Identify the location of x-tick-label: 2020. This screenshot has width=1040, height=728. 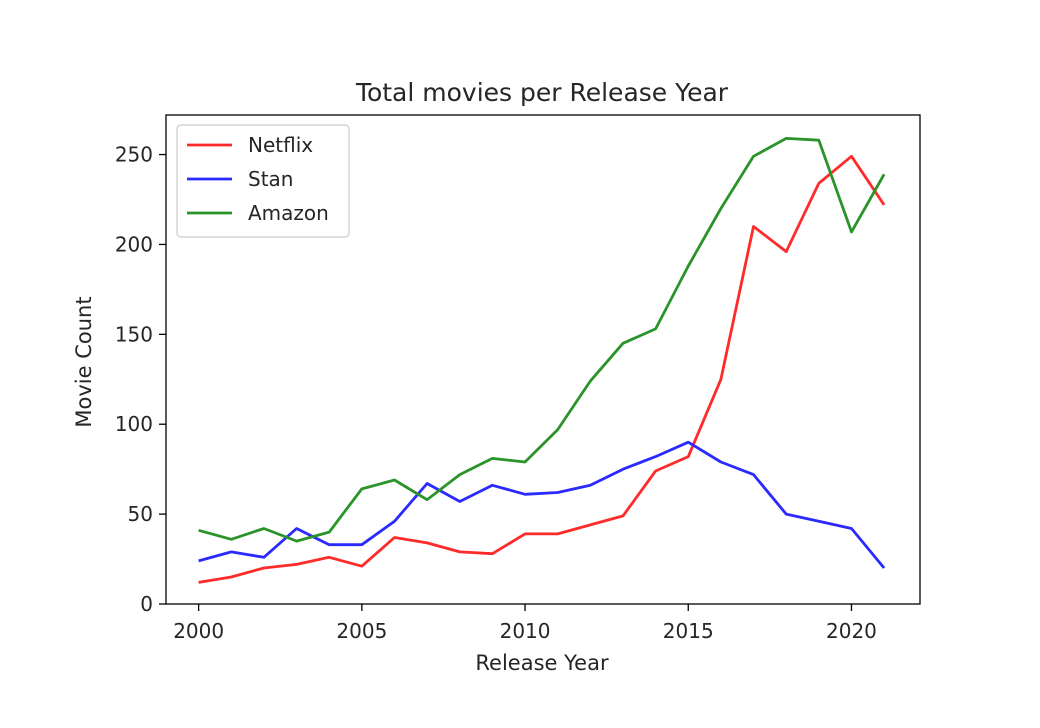
(851, 631).